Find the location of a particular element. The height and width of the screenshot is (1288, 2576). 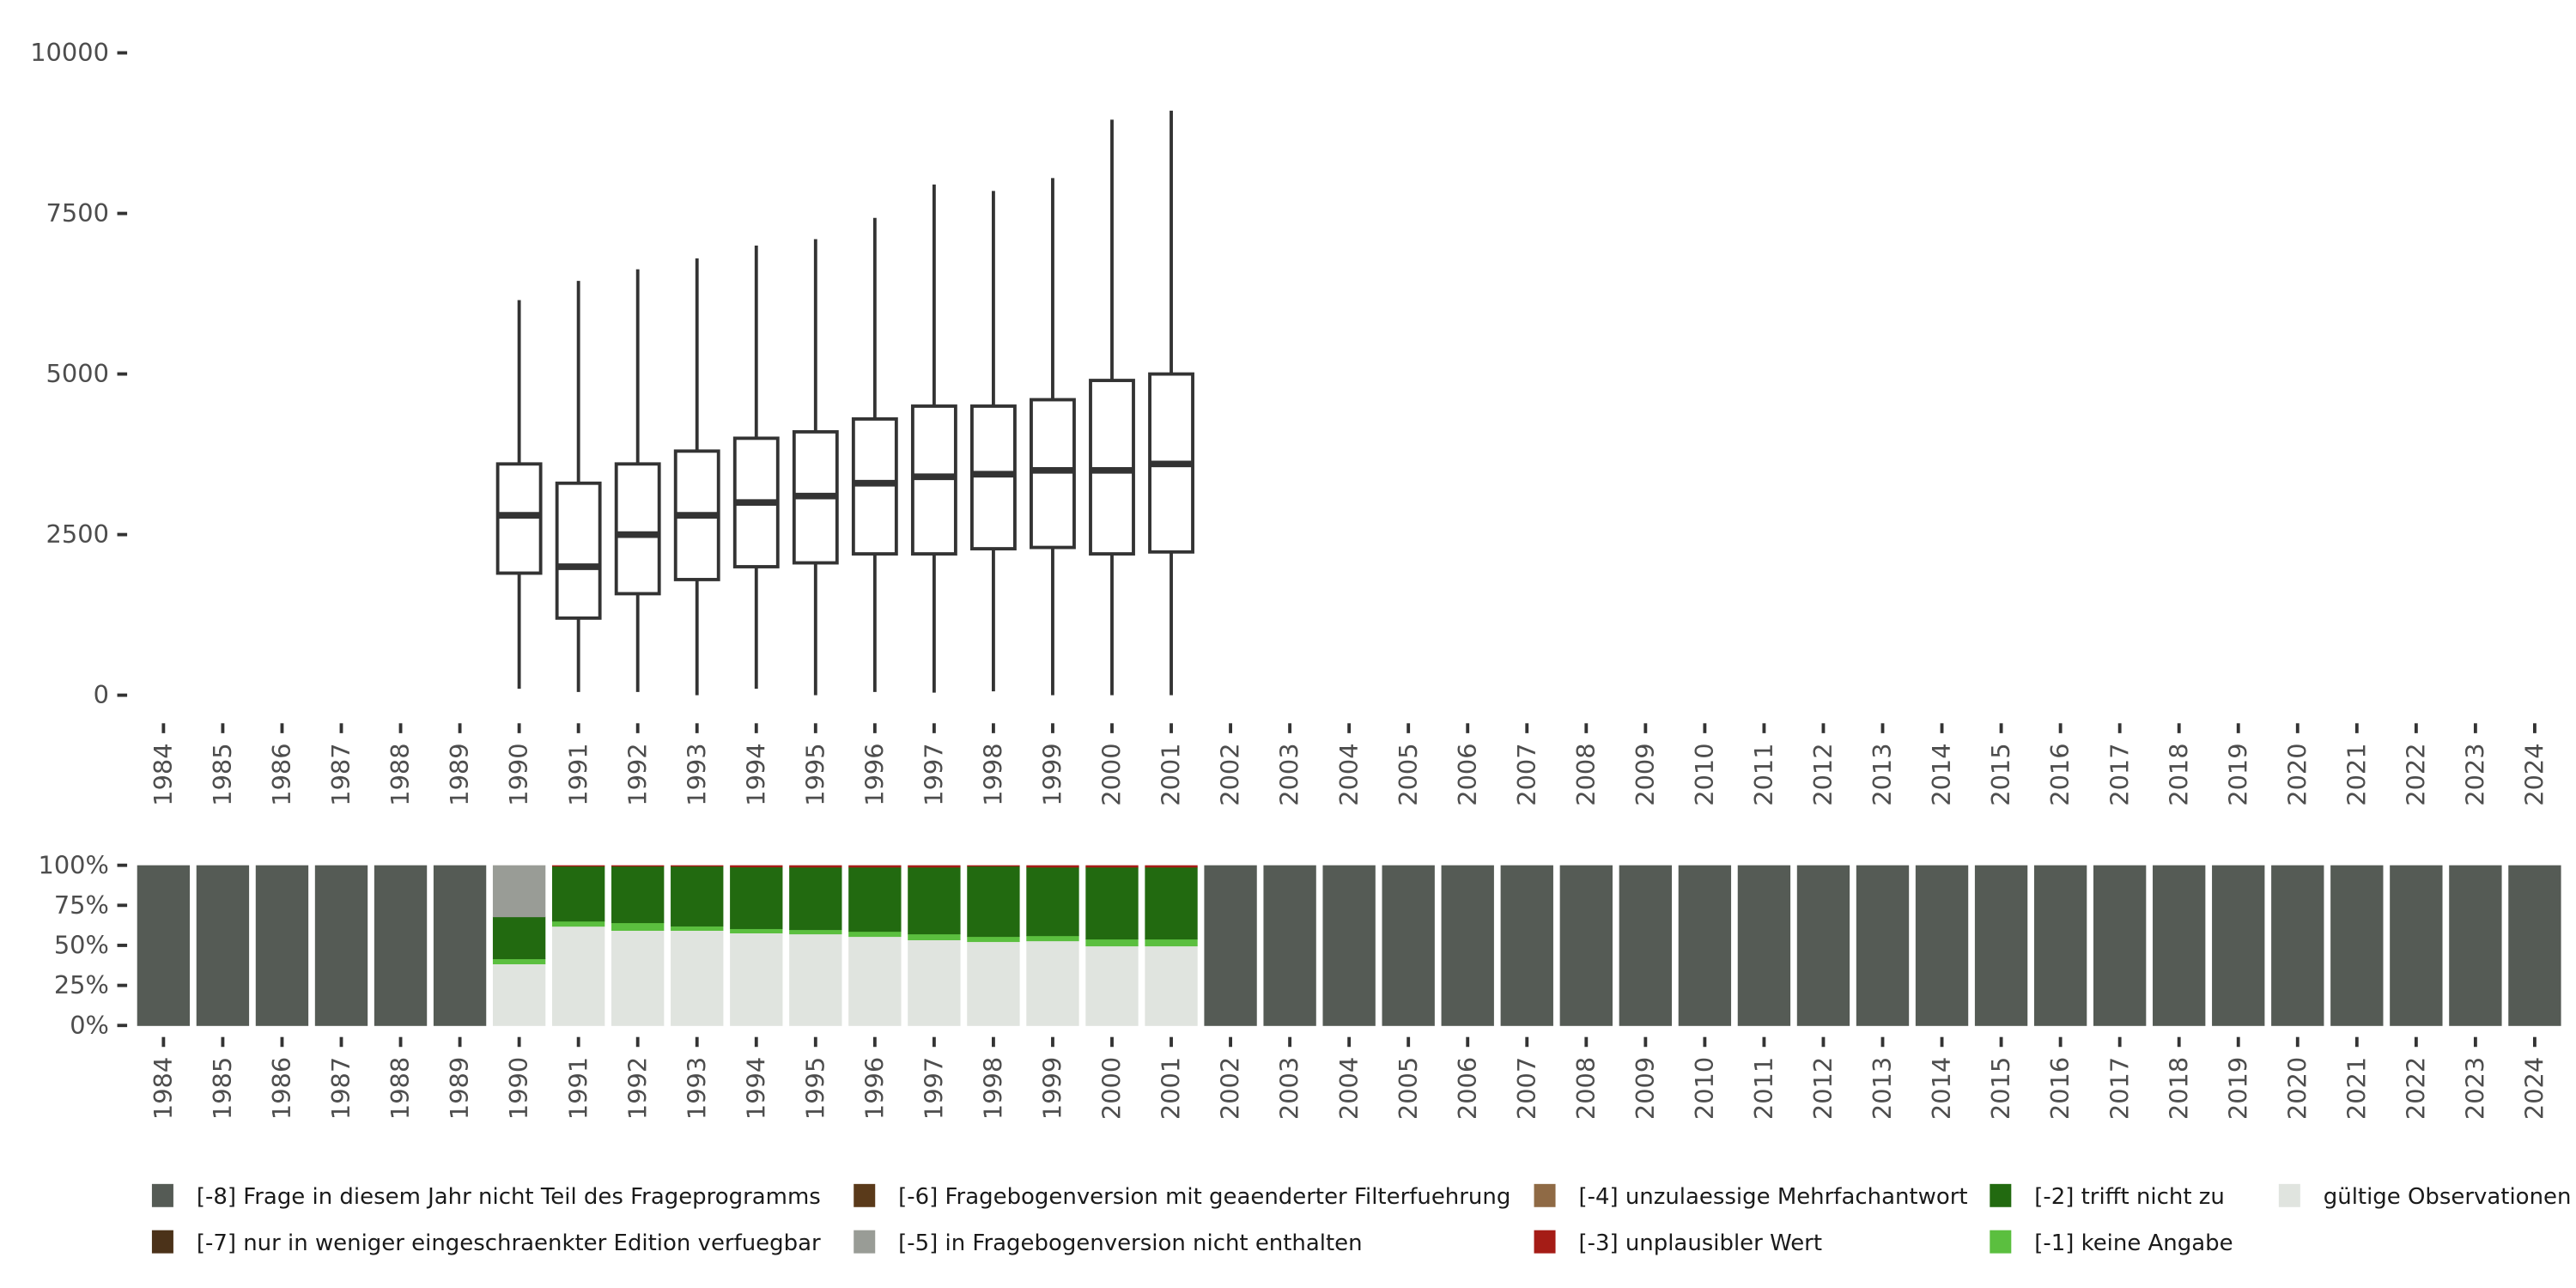

box-1992 is located at coordinates (638, 481).